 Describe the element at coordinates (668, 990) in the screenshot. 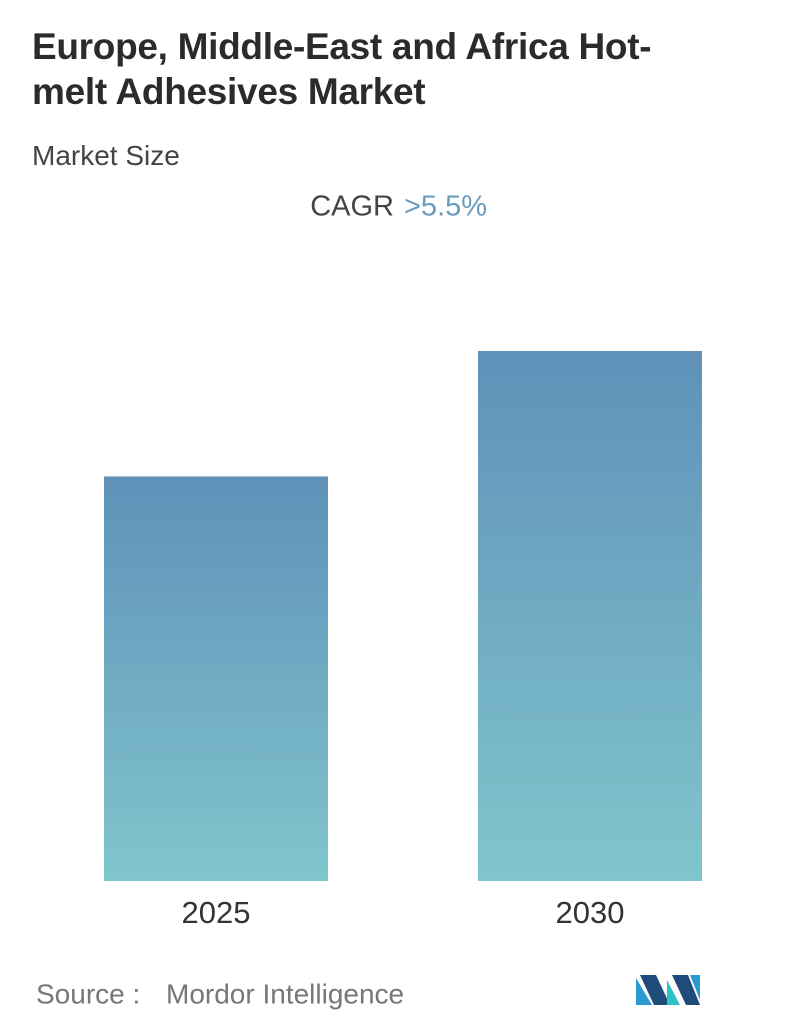

I see `logo` at that location.